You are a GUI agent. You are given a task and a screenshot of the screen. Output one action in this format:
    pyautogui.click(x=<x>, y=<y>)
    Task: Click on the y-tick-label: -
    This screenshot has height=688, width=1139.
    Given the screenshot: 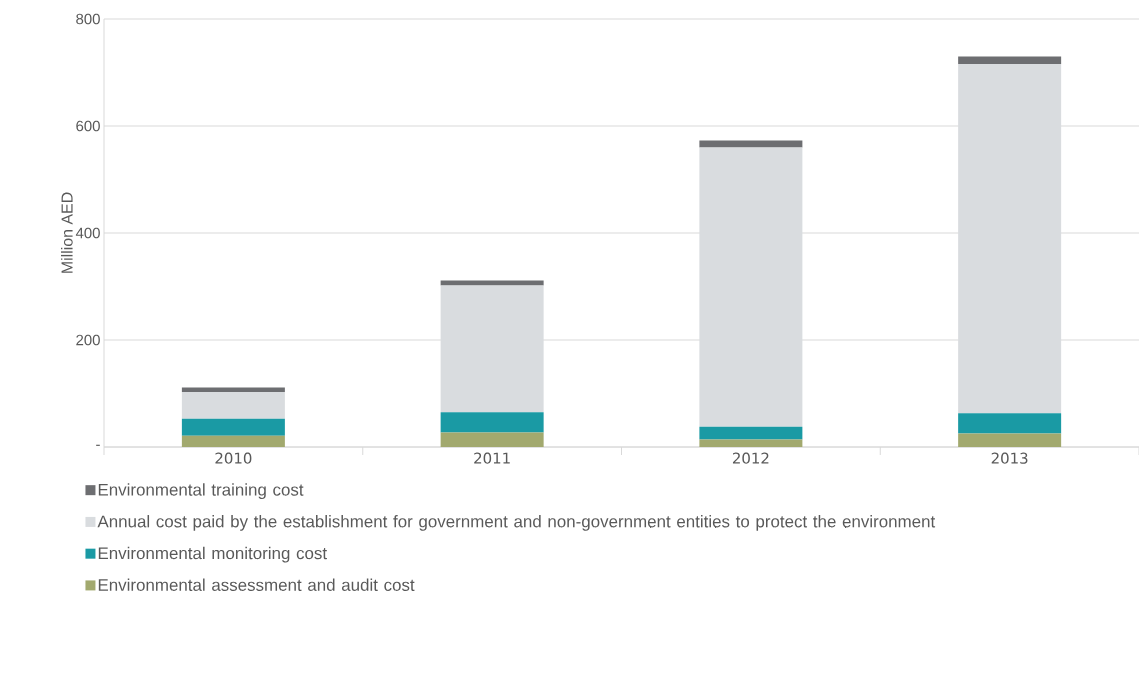 What is the action you would take?
    pyautogui.click(x=98, y=445)
    